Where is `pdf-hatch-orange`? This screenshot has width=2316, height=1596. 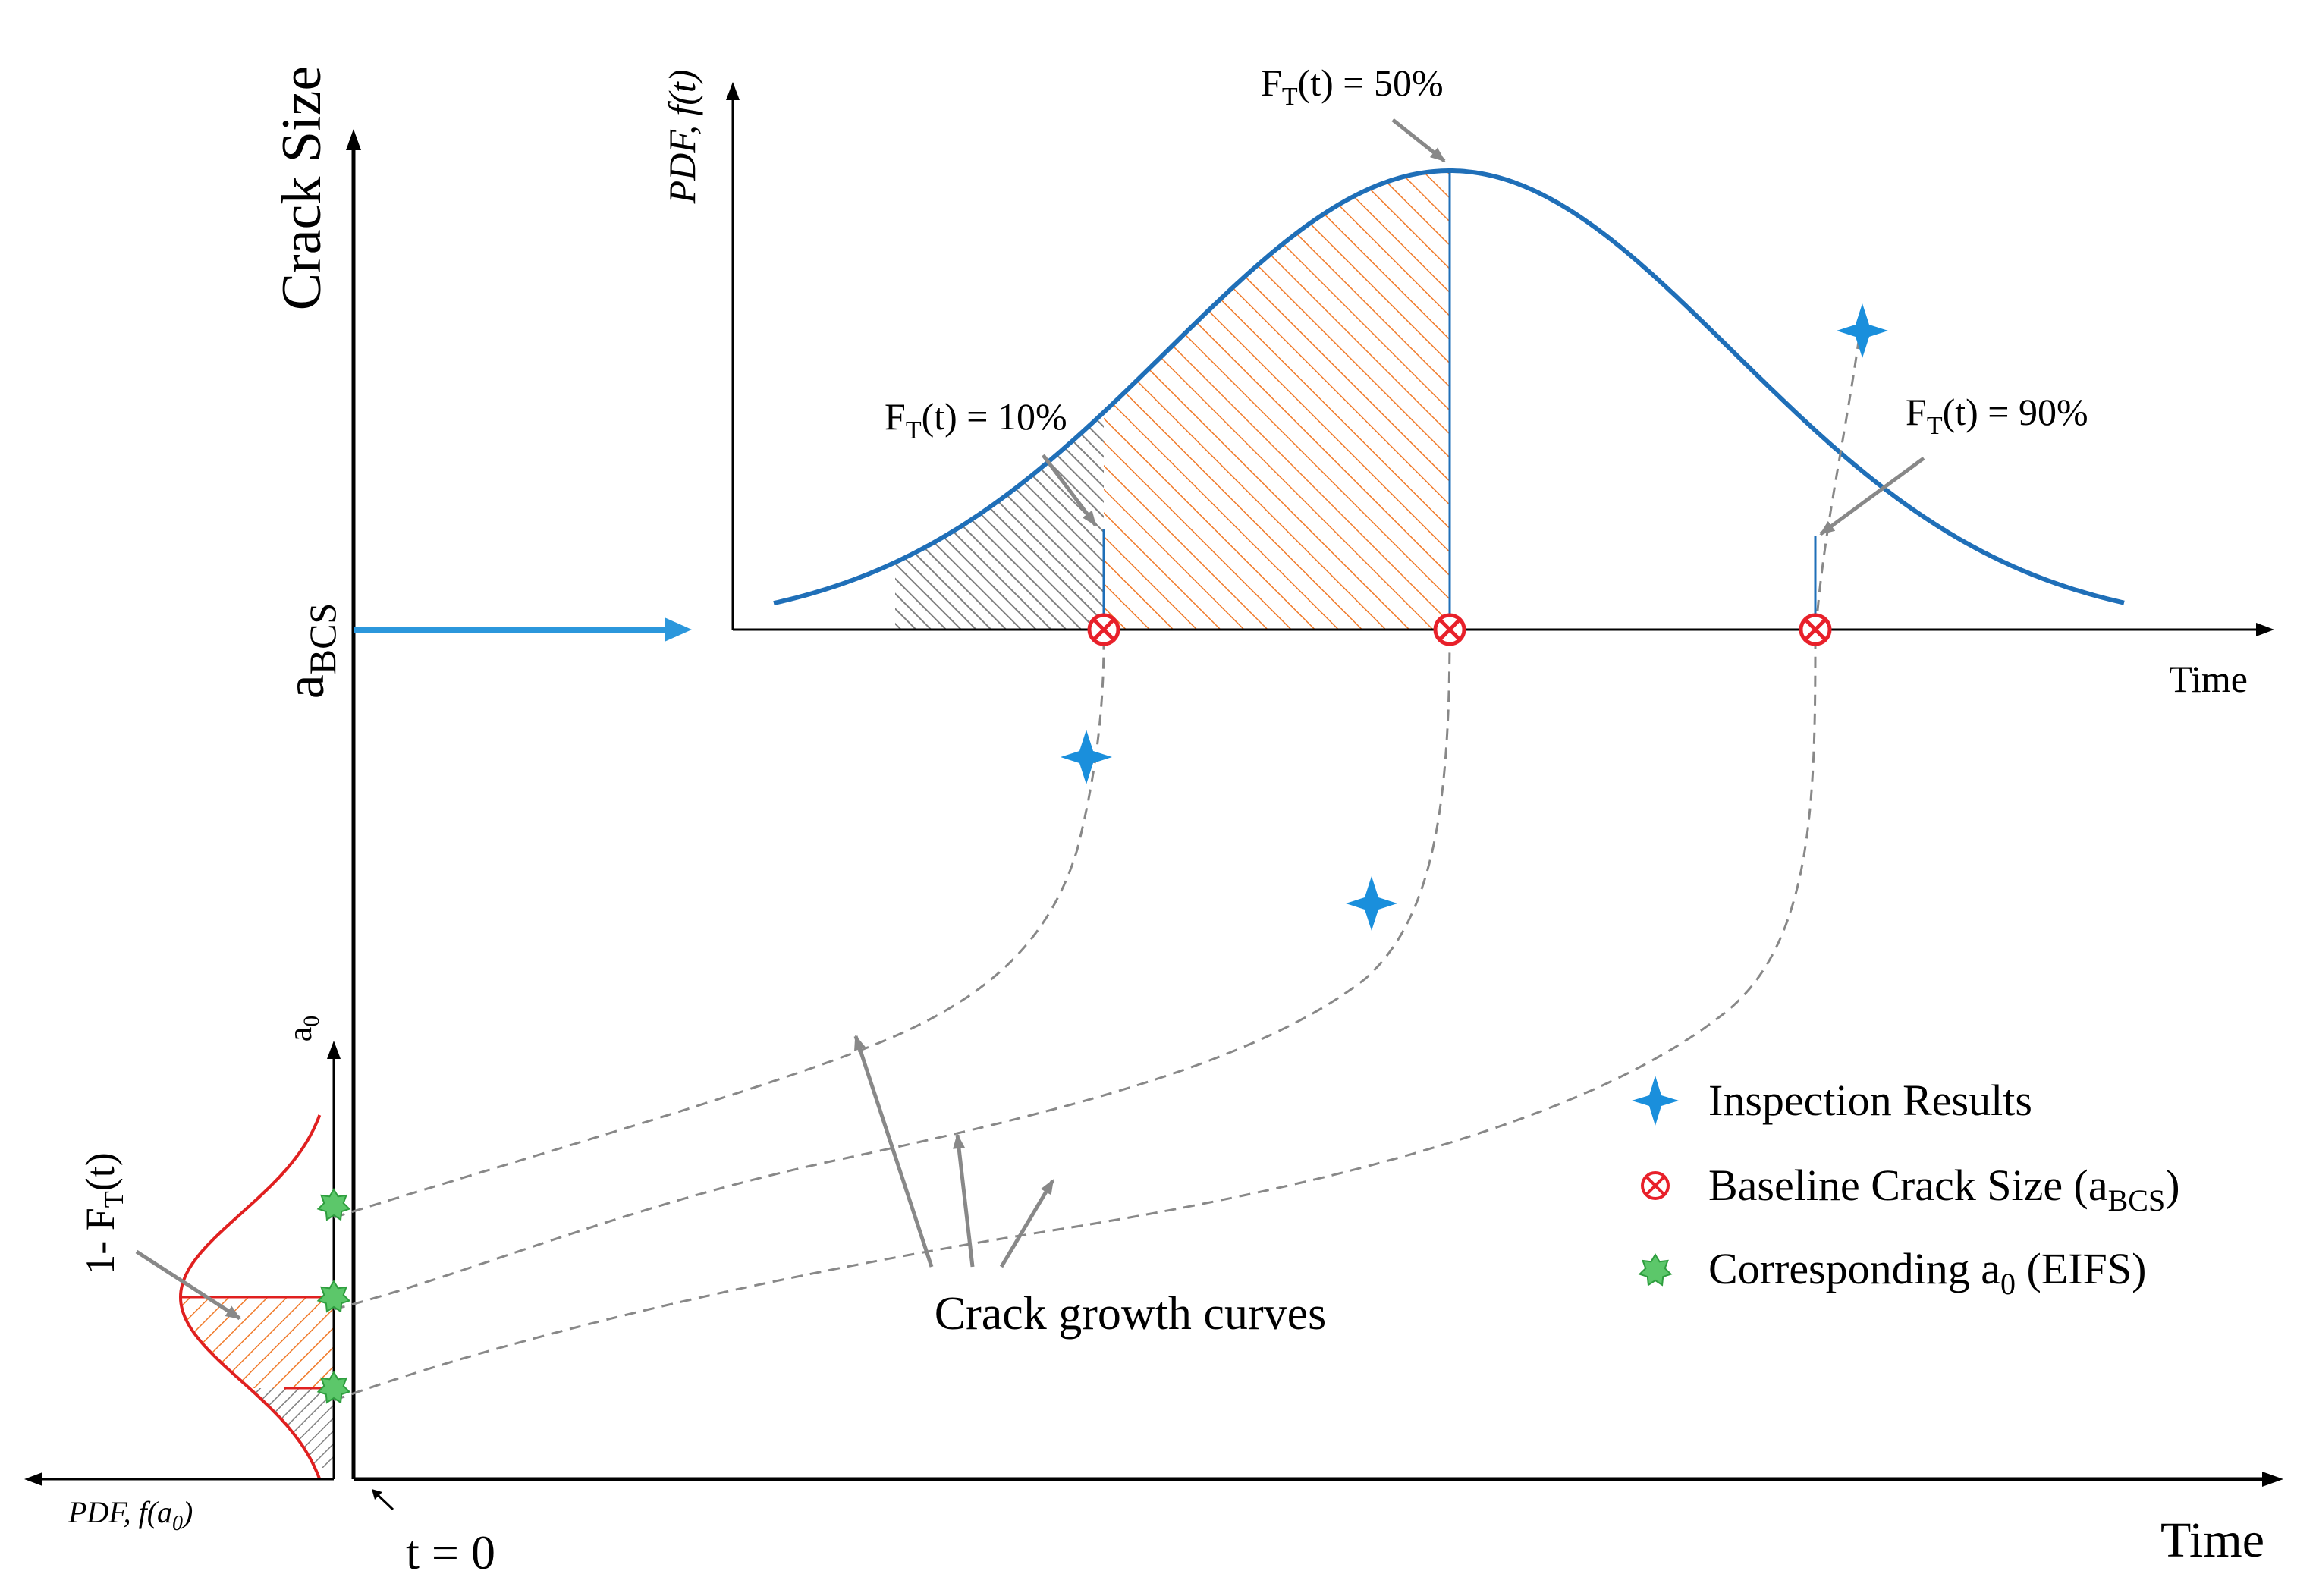 pdf-hatch-orange is located at coordinates (1277, 400).